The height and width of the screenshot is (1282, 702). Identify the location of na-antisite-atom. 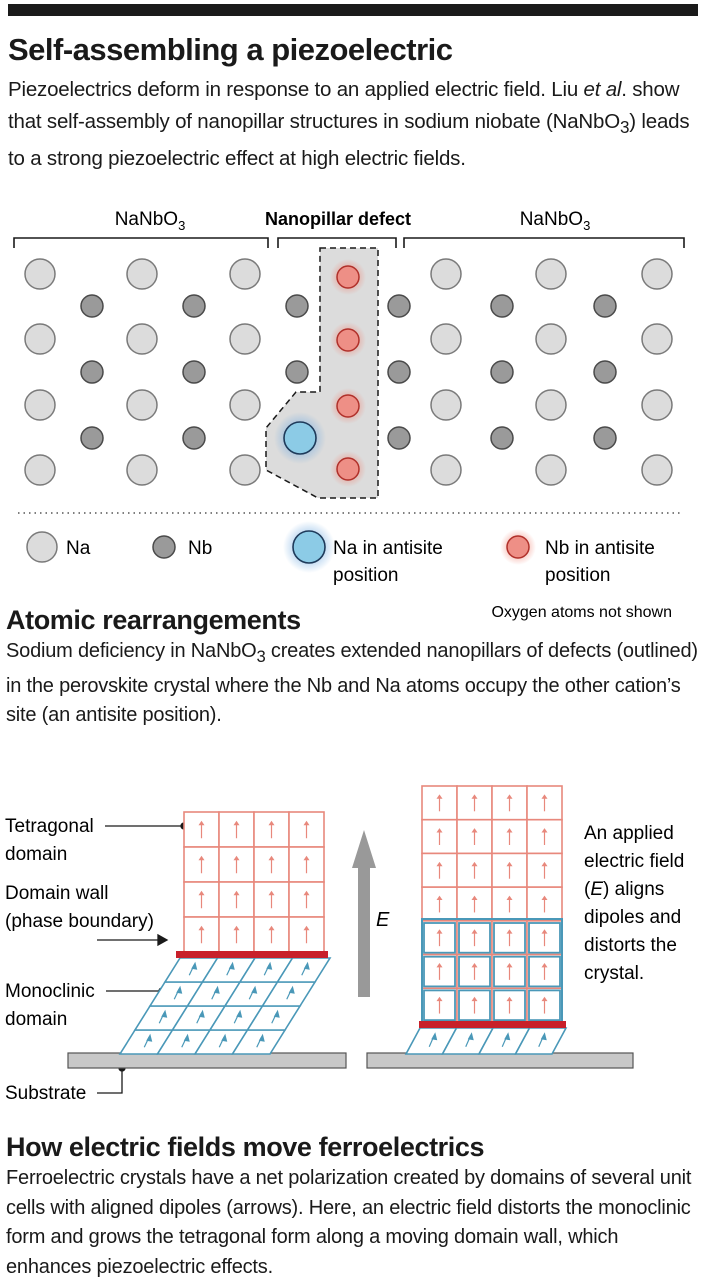
(300, 438).